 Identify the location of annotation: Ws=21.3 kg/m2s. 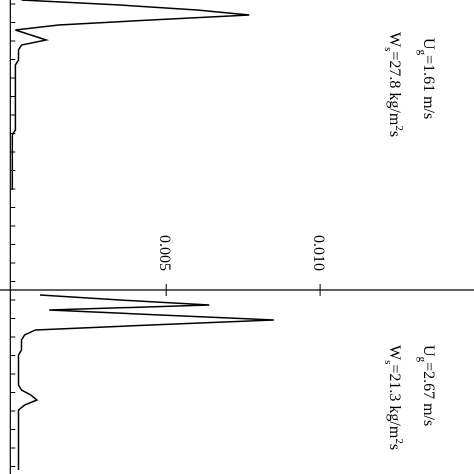
(393, 397).